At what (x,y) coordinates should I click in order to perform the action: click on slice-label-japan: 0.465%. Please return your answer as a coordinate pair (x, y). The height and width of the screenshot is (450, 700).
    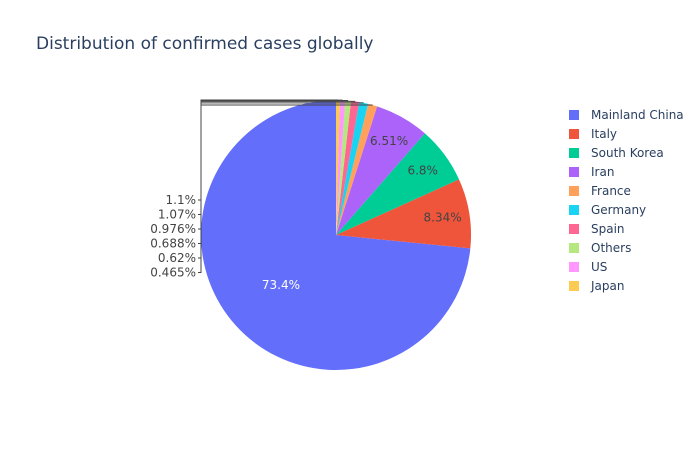
    Looking at the image, I should click on (173, 273).